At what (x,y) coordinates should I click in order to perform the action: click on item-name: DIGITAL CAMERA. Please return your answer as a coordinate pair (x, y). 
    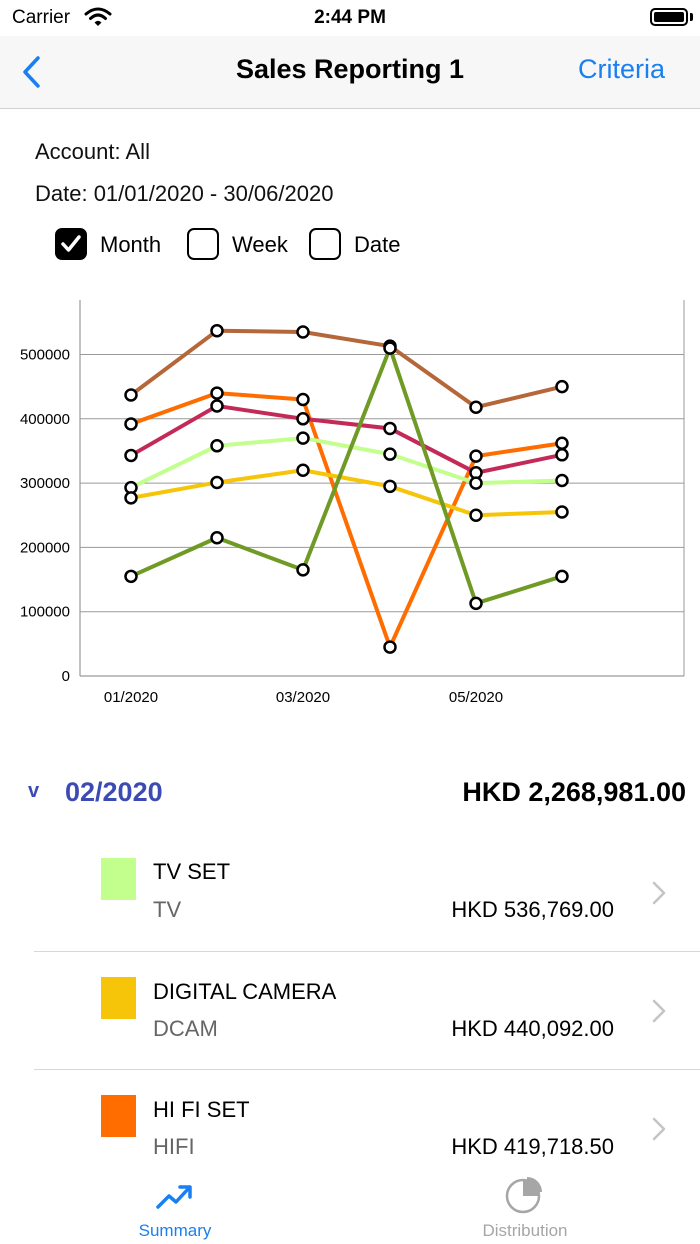
    Looking at the image, I should click on (245, 991).